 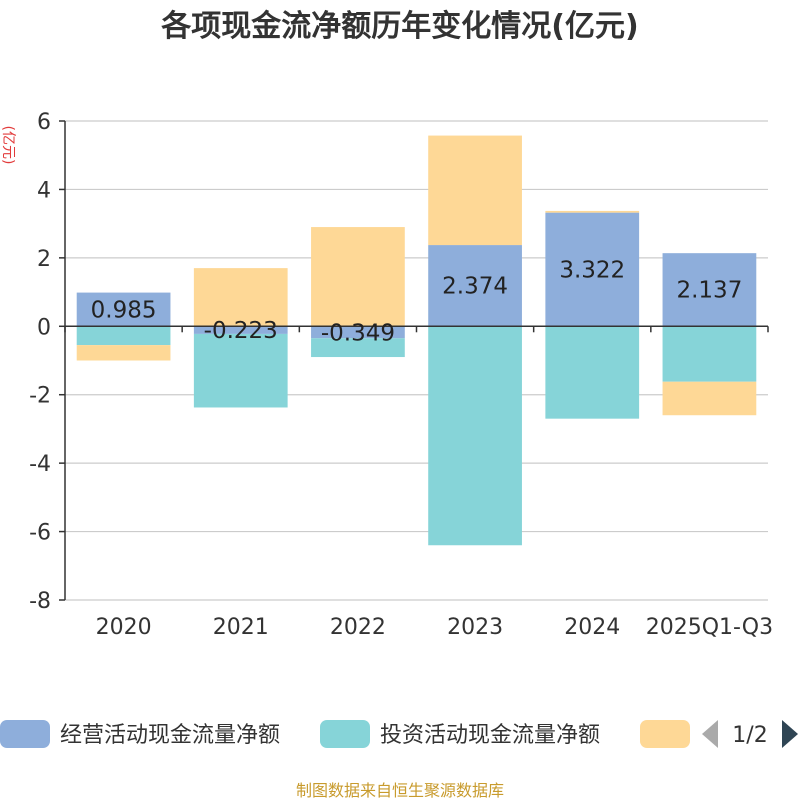 What do you see at coordinates (240, 297) in the screenshot?
I see `bar-series3-2021` at bounding box center [240, 297].